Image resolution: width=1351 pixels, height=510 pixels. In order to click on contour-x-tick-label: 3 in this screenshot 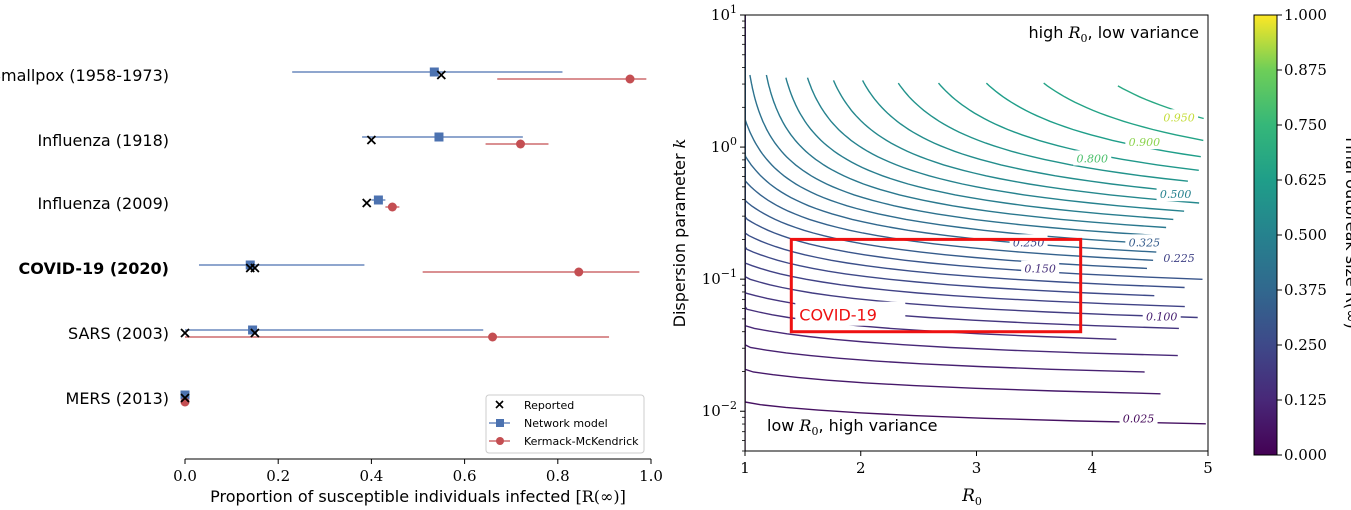, I will do `click(977, 468)`.